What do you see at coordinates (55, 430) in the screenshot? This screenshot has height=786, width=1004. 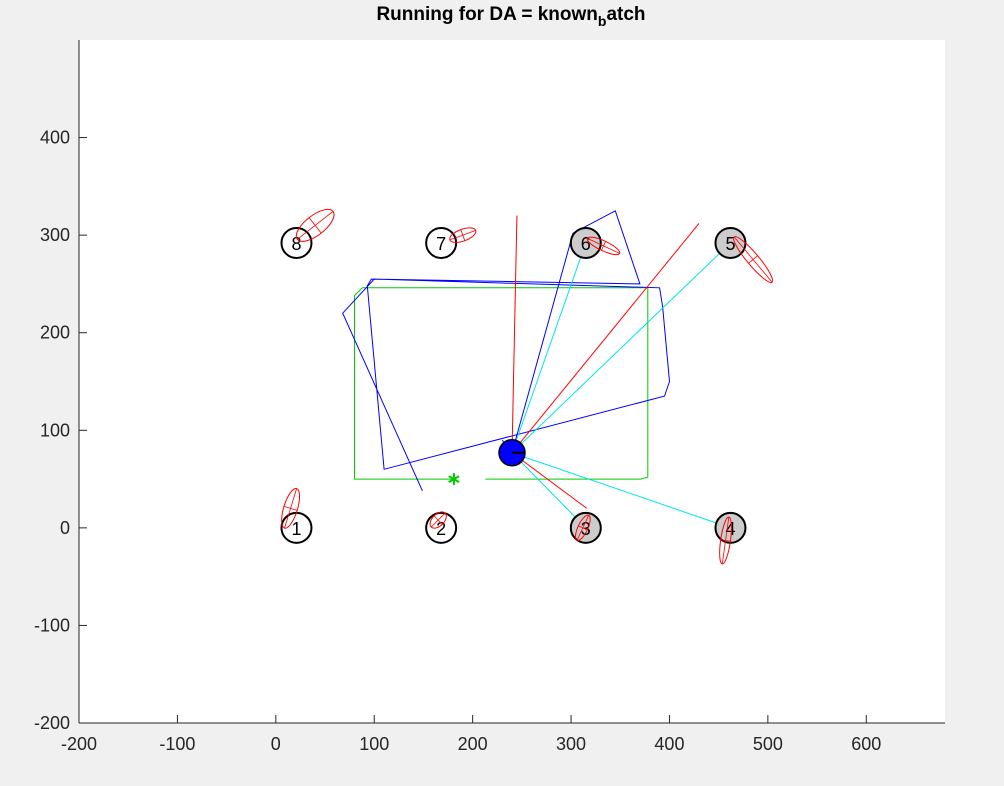 I see `y-tick-label: 100` at bounding box center [55, 430].